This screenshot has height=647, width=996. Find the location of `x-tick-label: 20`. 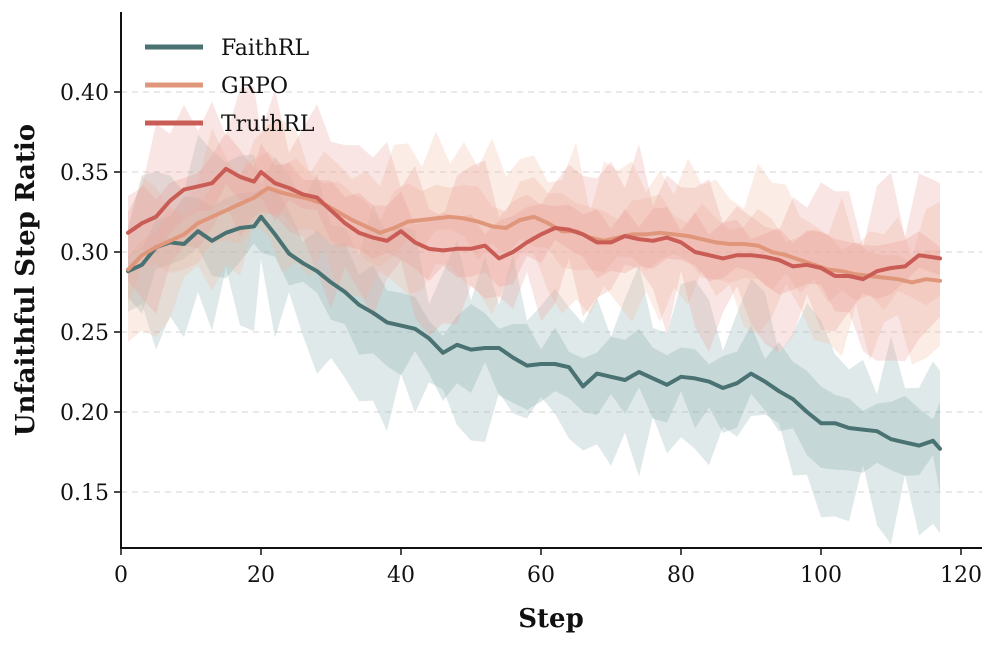

x-tick-label: 20 is located at coordinates (261, 575).